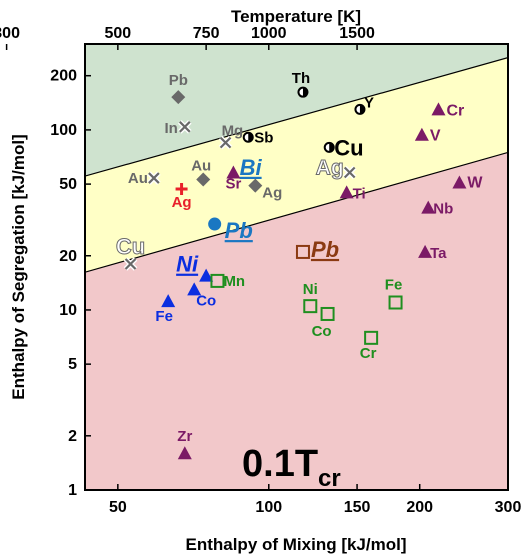 Image resolution: width=527 pixels, height=560 pixels. Describe the element at coordinates (234, 281) in the screenshot. I see `point-label-mn: Mn` at that location.